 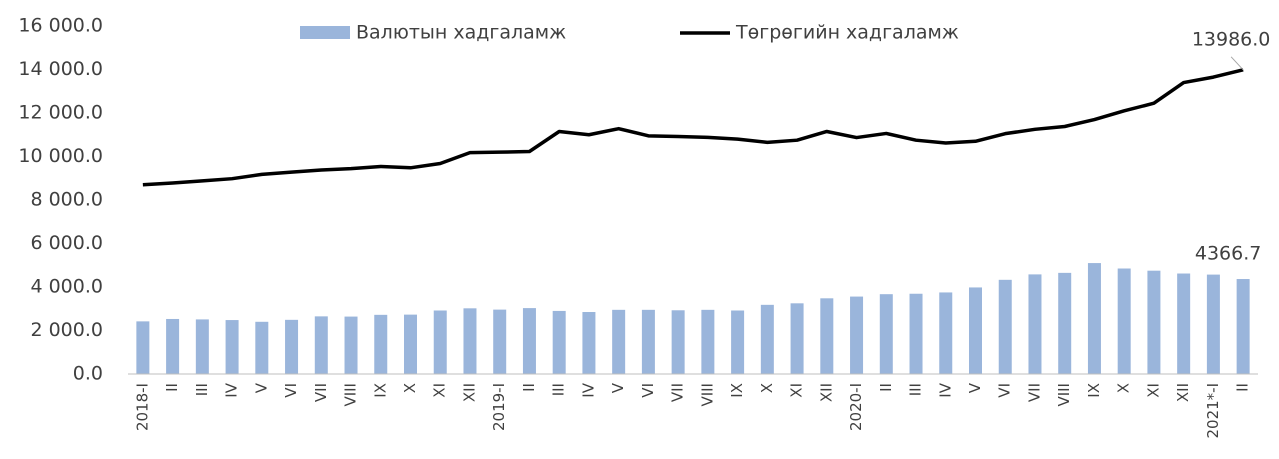 What do you see at coordinates (1237, 63) in the screenshot?
I see `leader-line` at bounding box center [1237, 63].